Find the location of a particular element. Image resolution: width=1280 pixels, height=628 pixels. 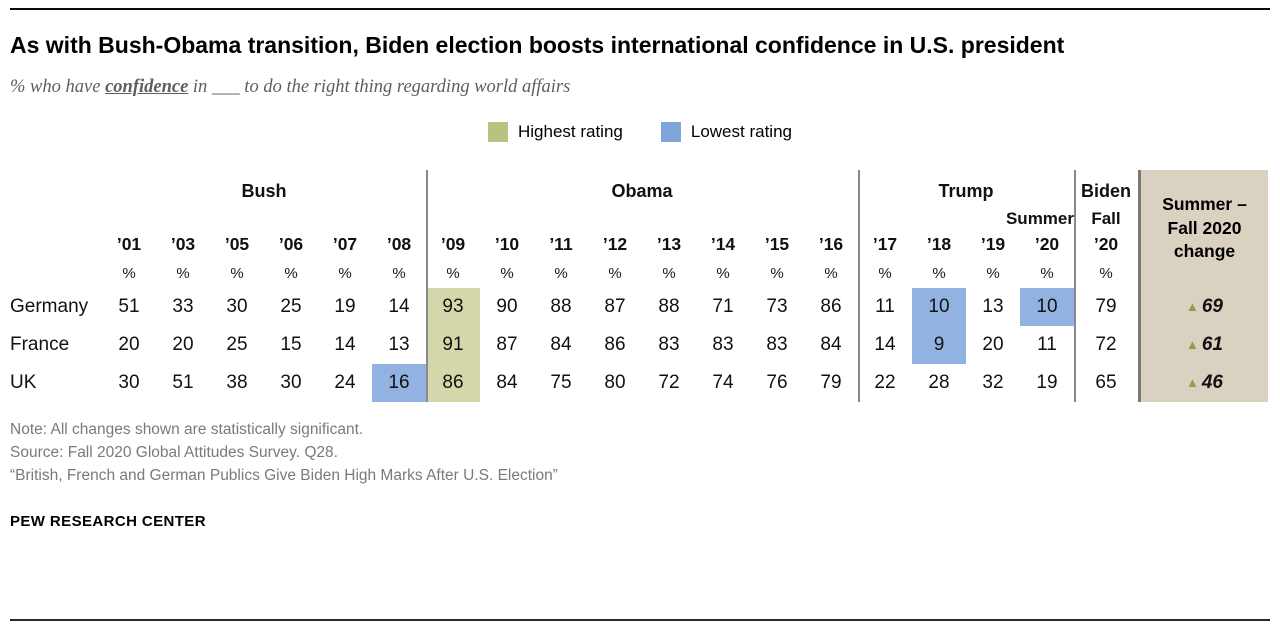

legend-label: Highest rating is located at coordinates (570, 131).